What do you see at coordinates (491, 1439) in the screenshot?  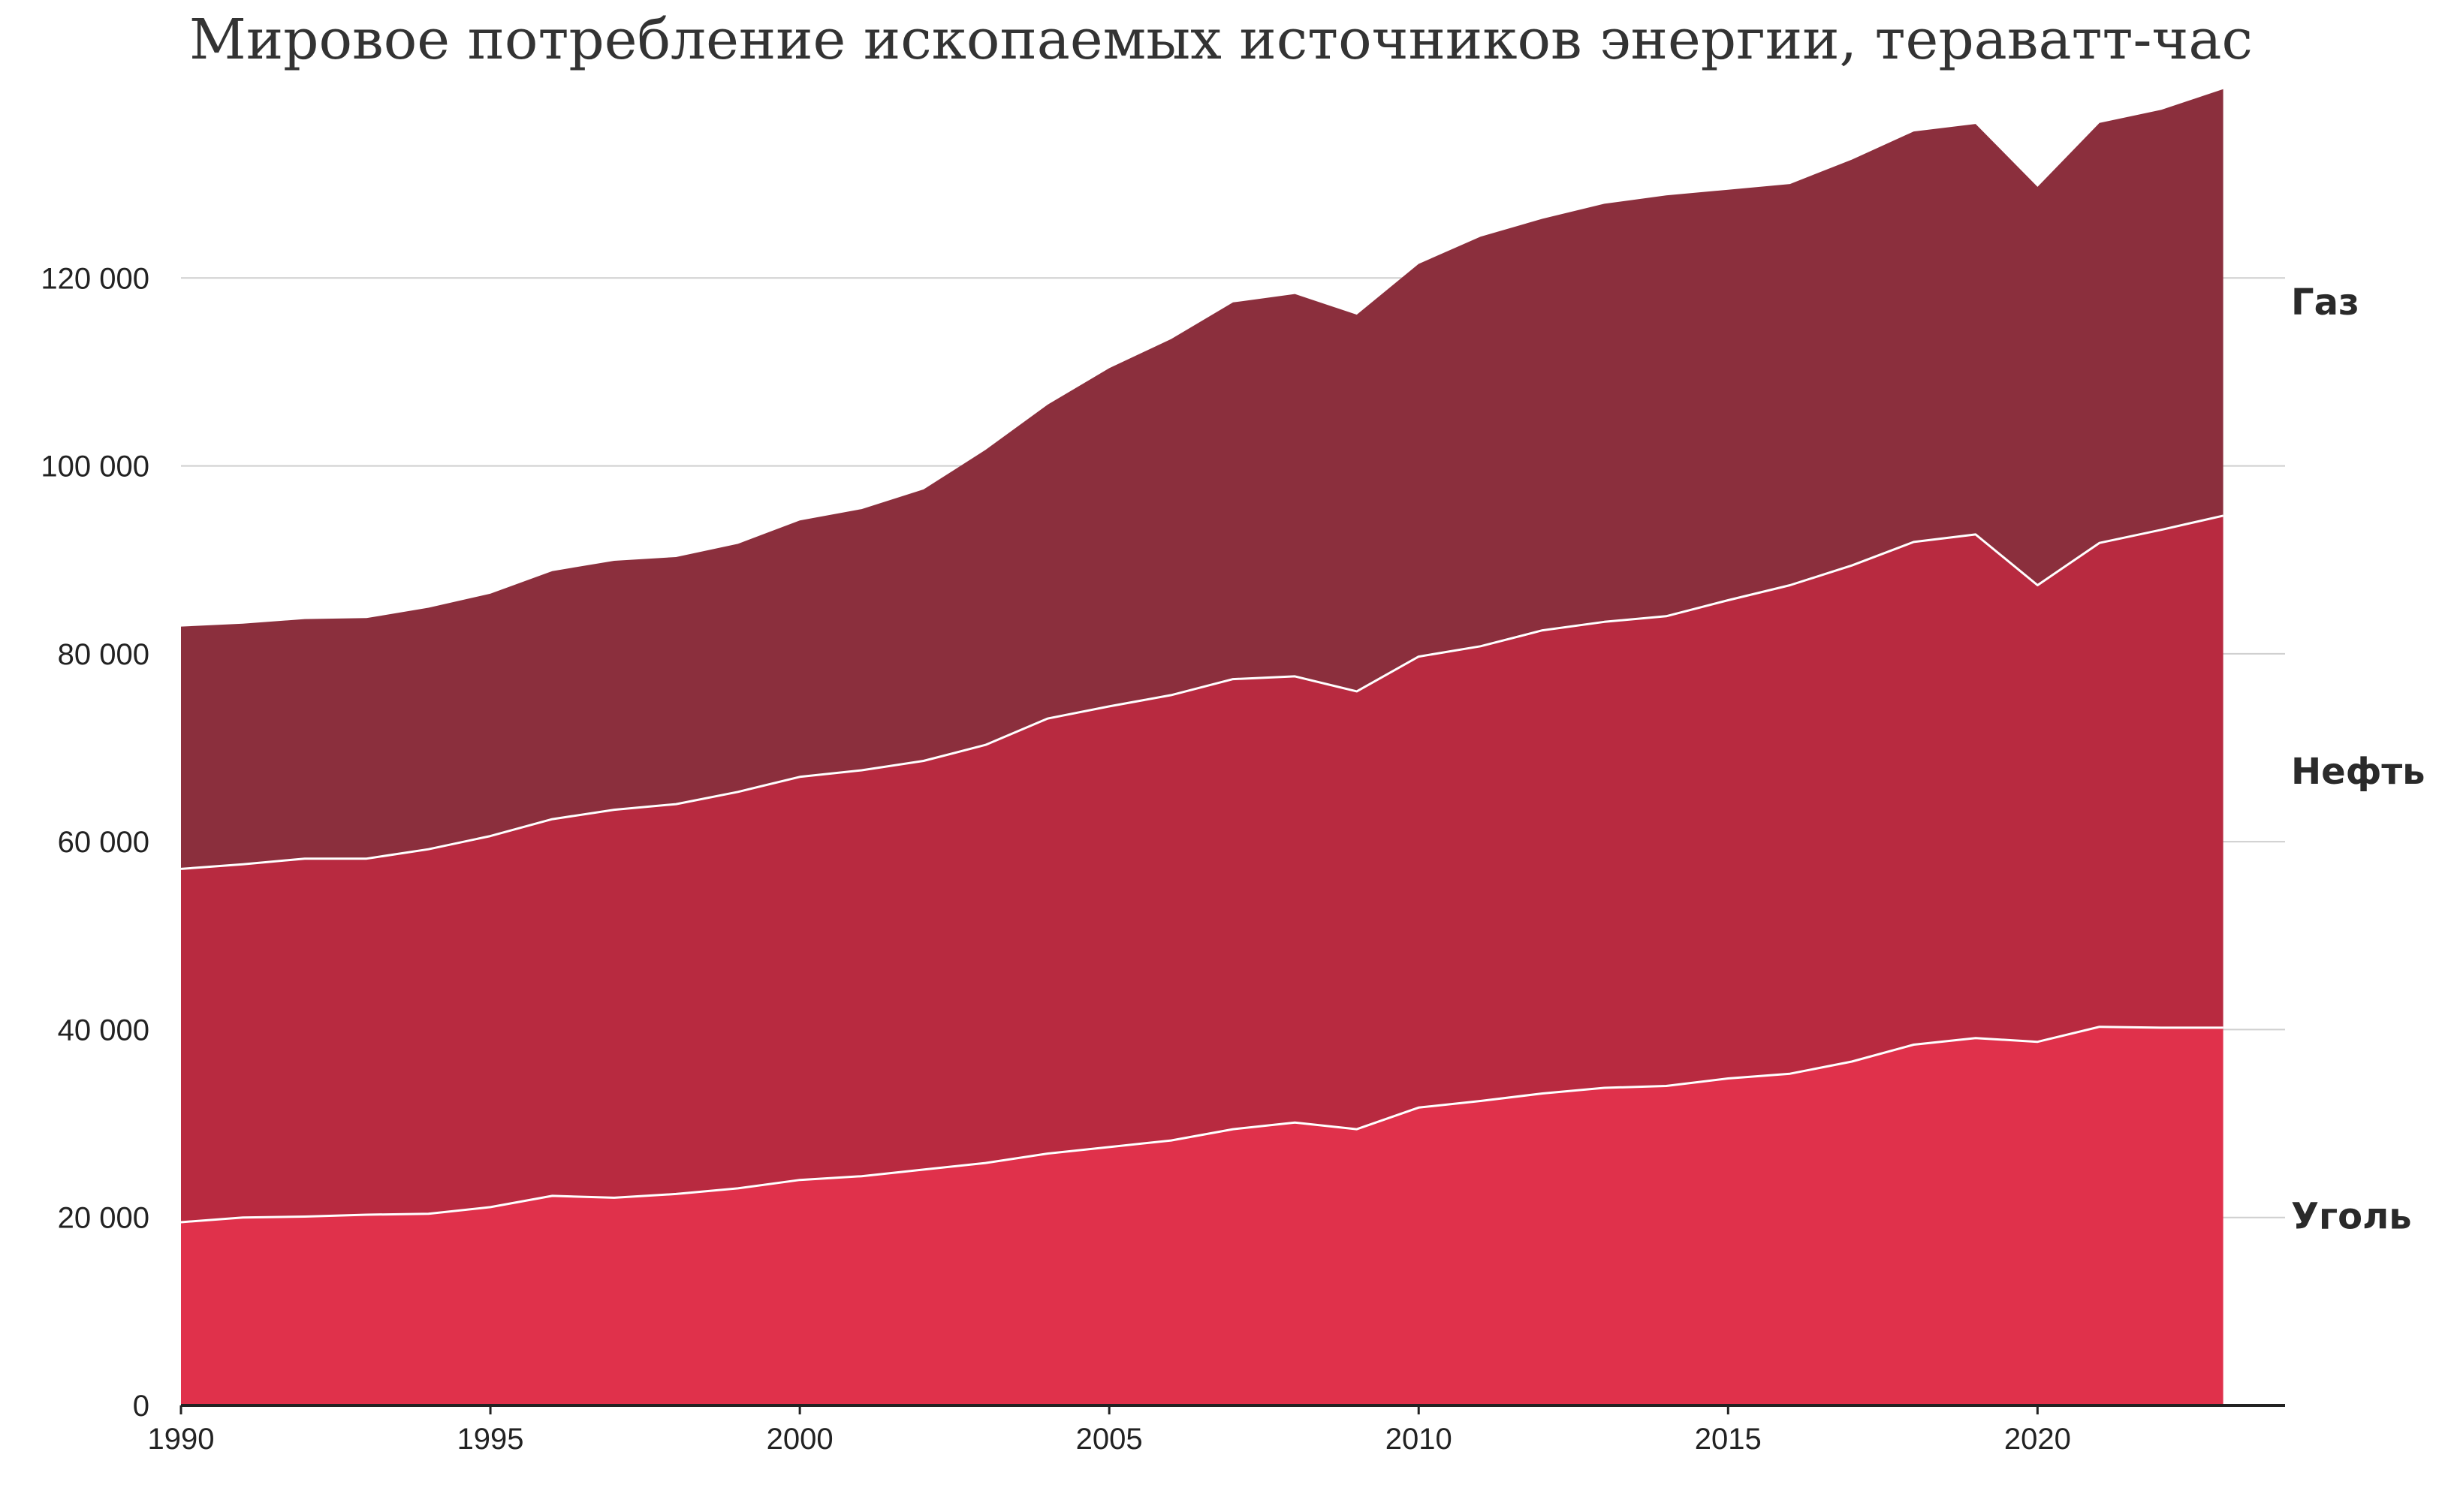 I see `x-tick-label: 1995` at bounding box center [491, 1439].